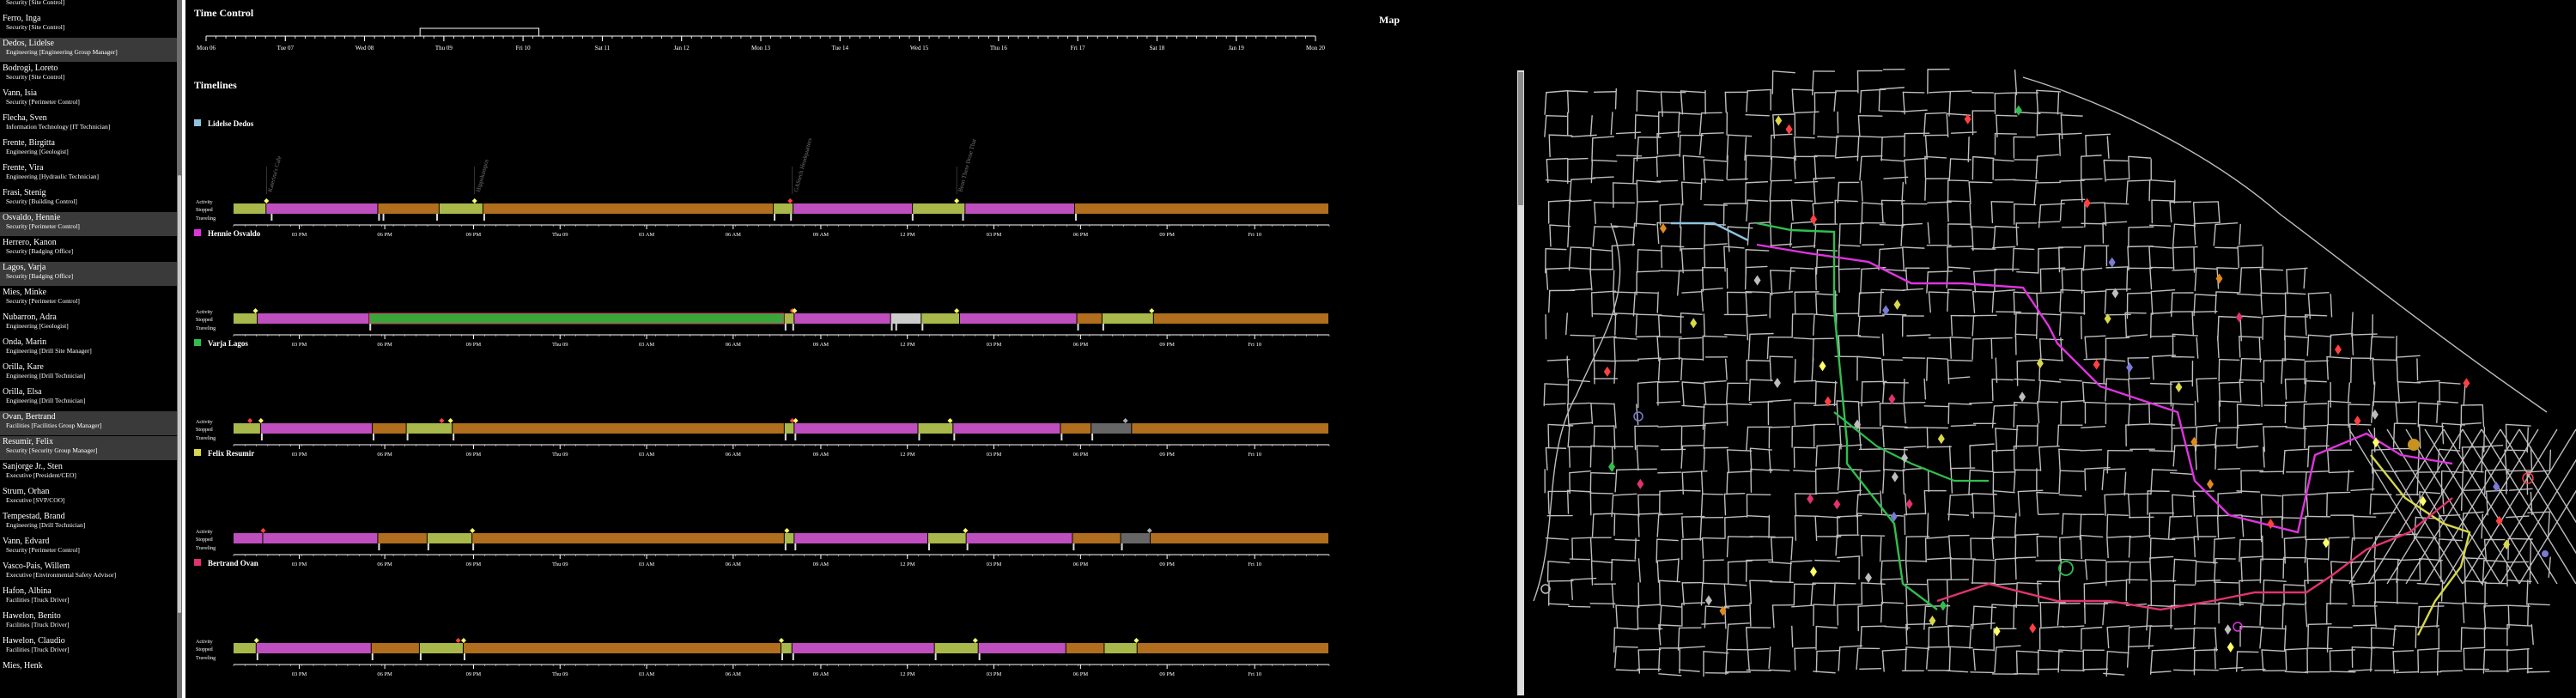  I want to click on employee-item: Nubarron, Adra Engineering [Geologist], so click(88, 324).